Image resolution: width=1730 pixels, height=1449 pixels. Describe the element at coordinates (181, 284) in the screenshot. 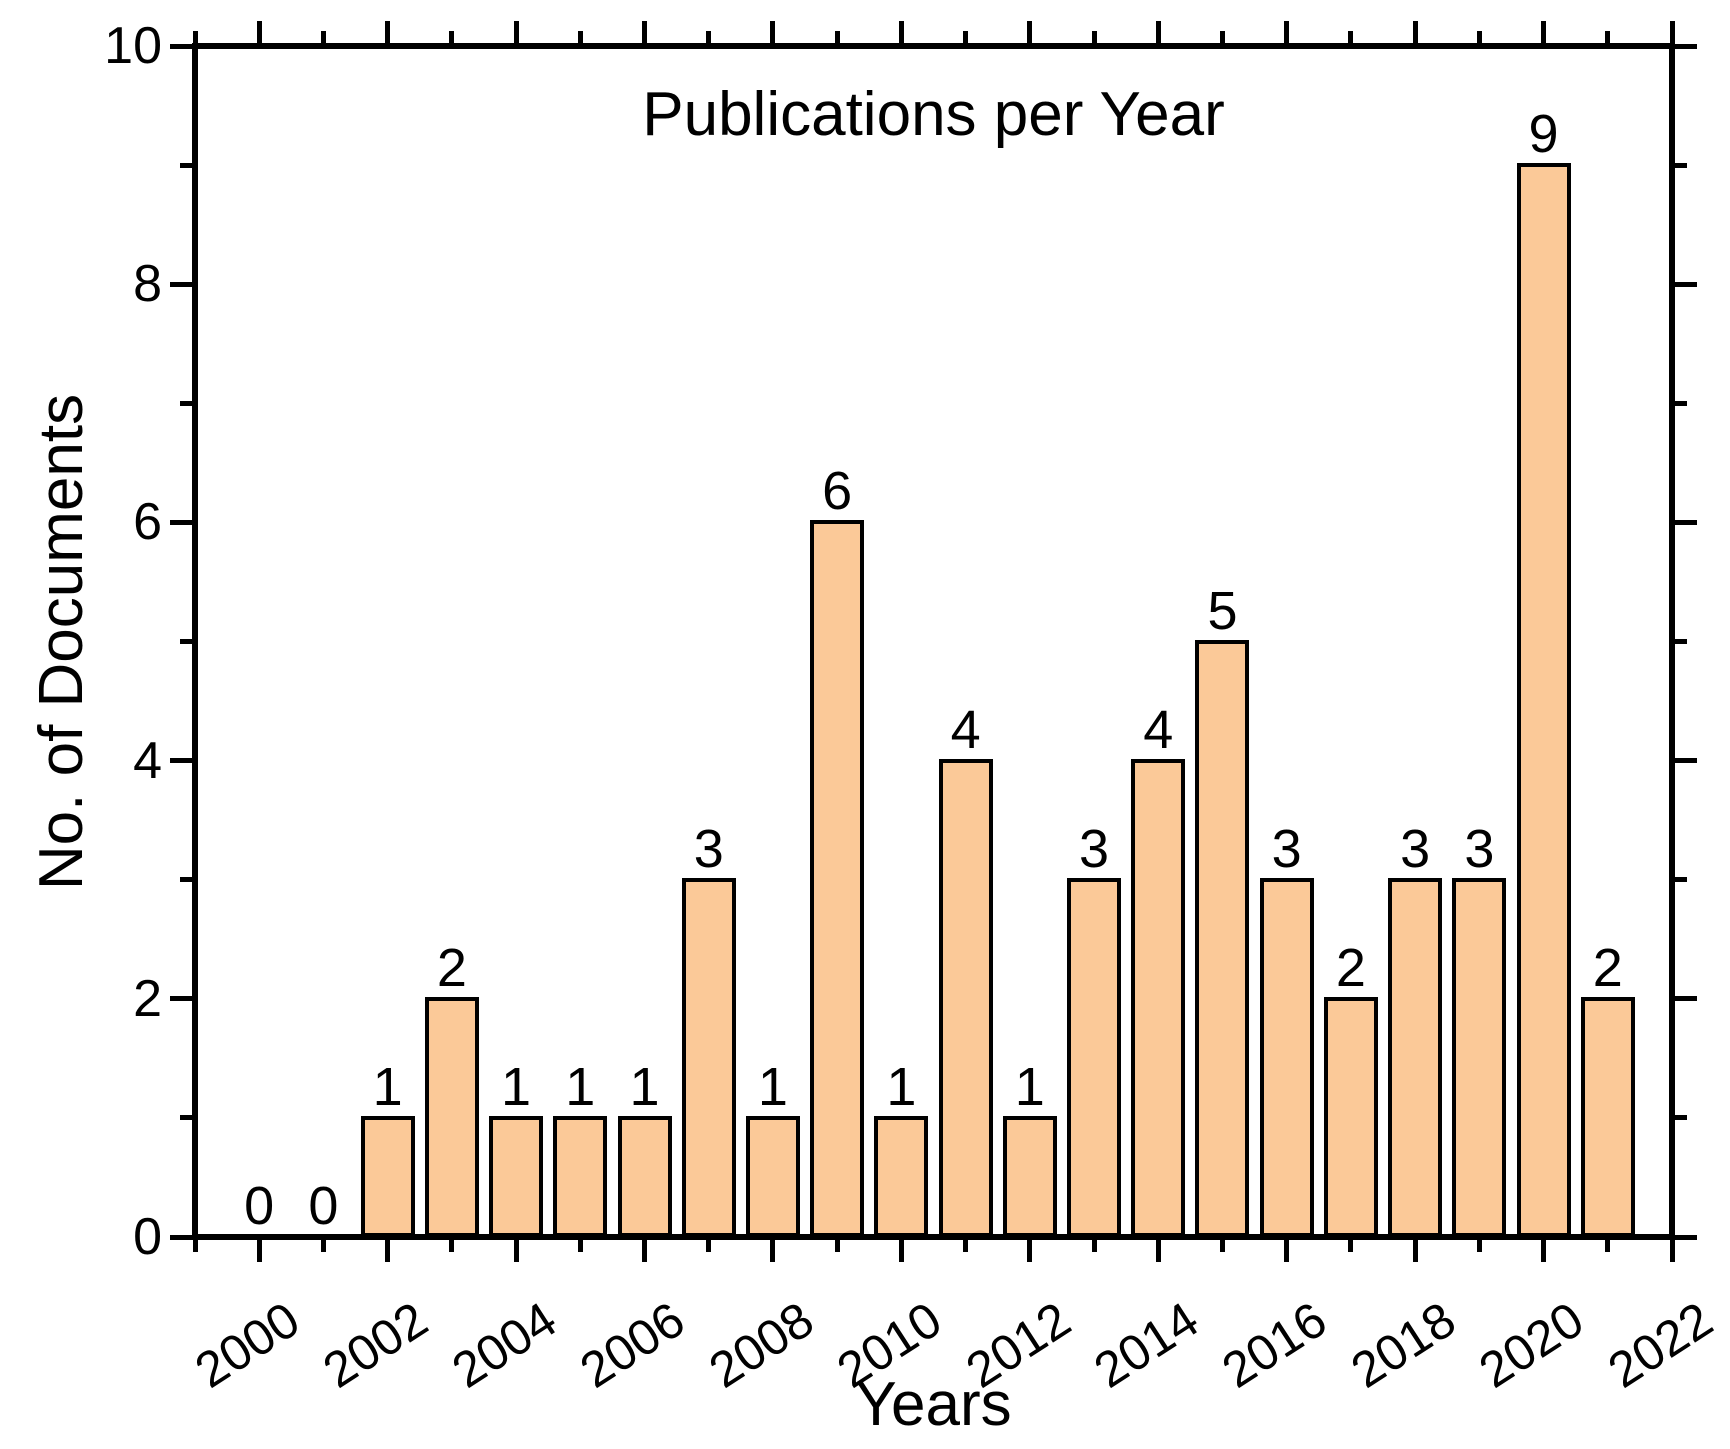

I see `y-major-tick-8-left` at that location.